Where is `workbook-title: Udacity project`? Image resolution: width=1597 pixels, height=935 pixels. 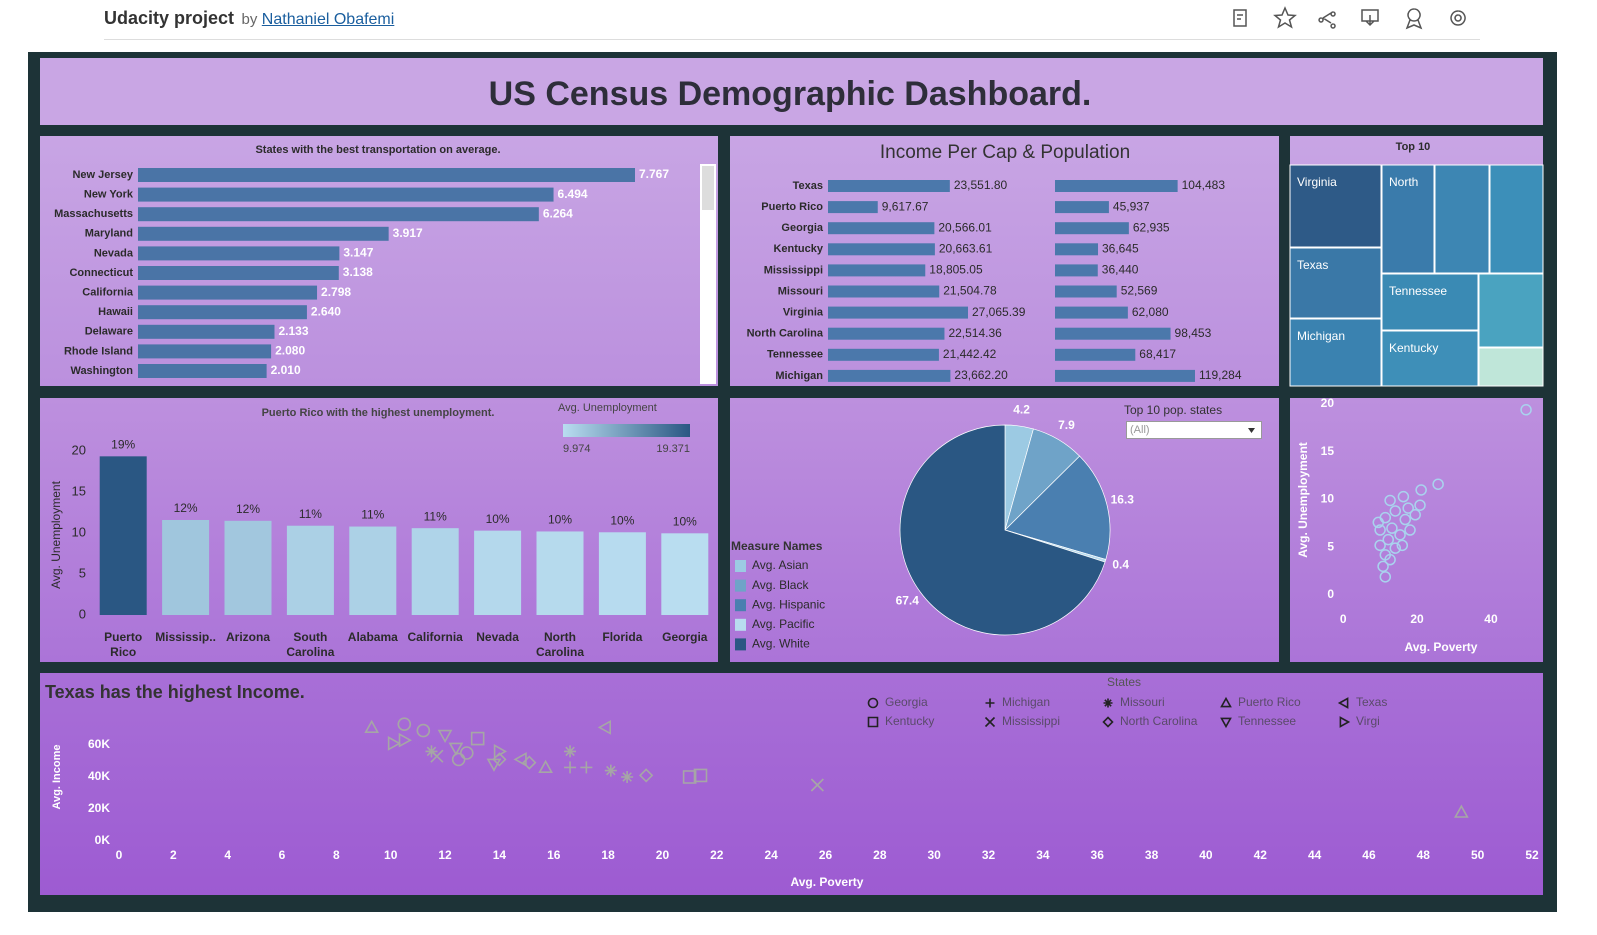 workbook-title: Udacity project is located at coordinates (169, 18).